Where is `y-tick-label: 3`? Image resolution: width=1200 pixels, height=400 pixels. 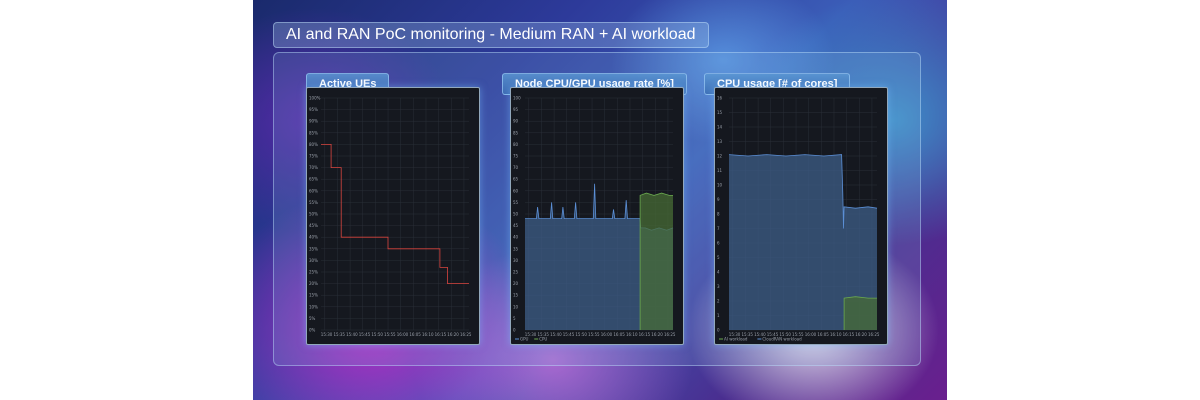 y-tick-label: 3 is located at coordinates (718, 286).